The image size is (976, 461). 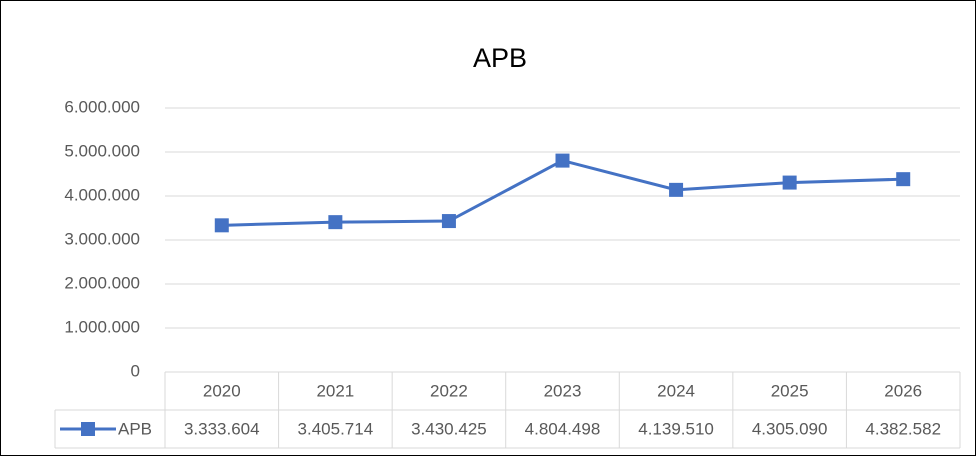 What do you see at coordinates (102, 106) in the screenshot?
I see `y-tick-label: 6.000.000` at bounding box center [102, 106].